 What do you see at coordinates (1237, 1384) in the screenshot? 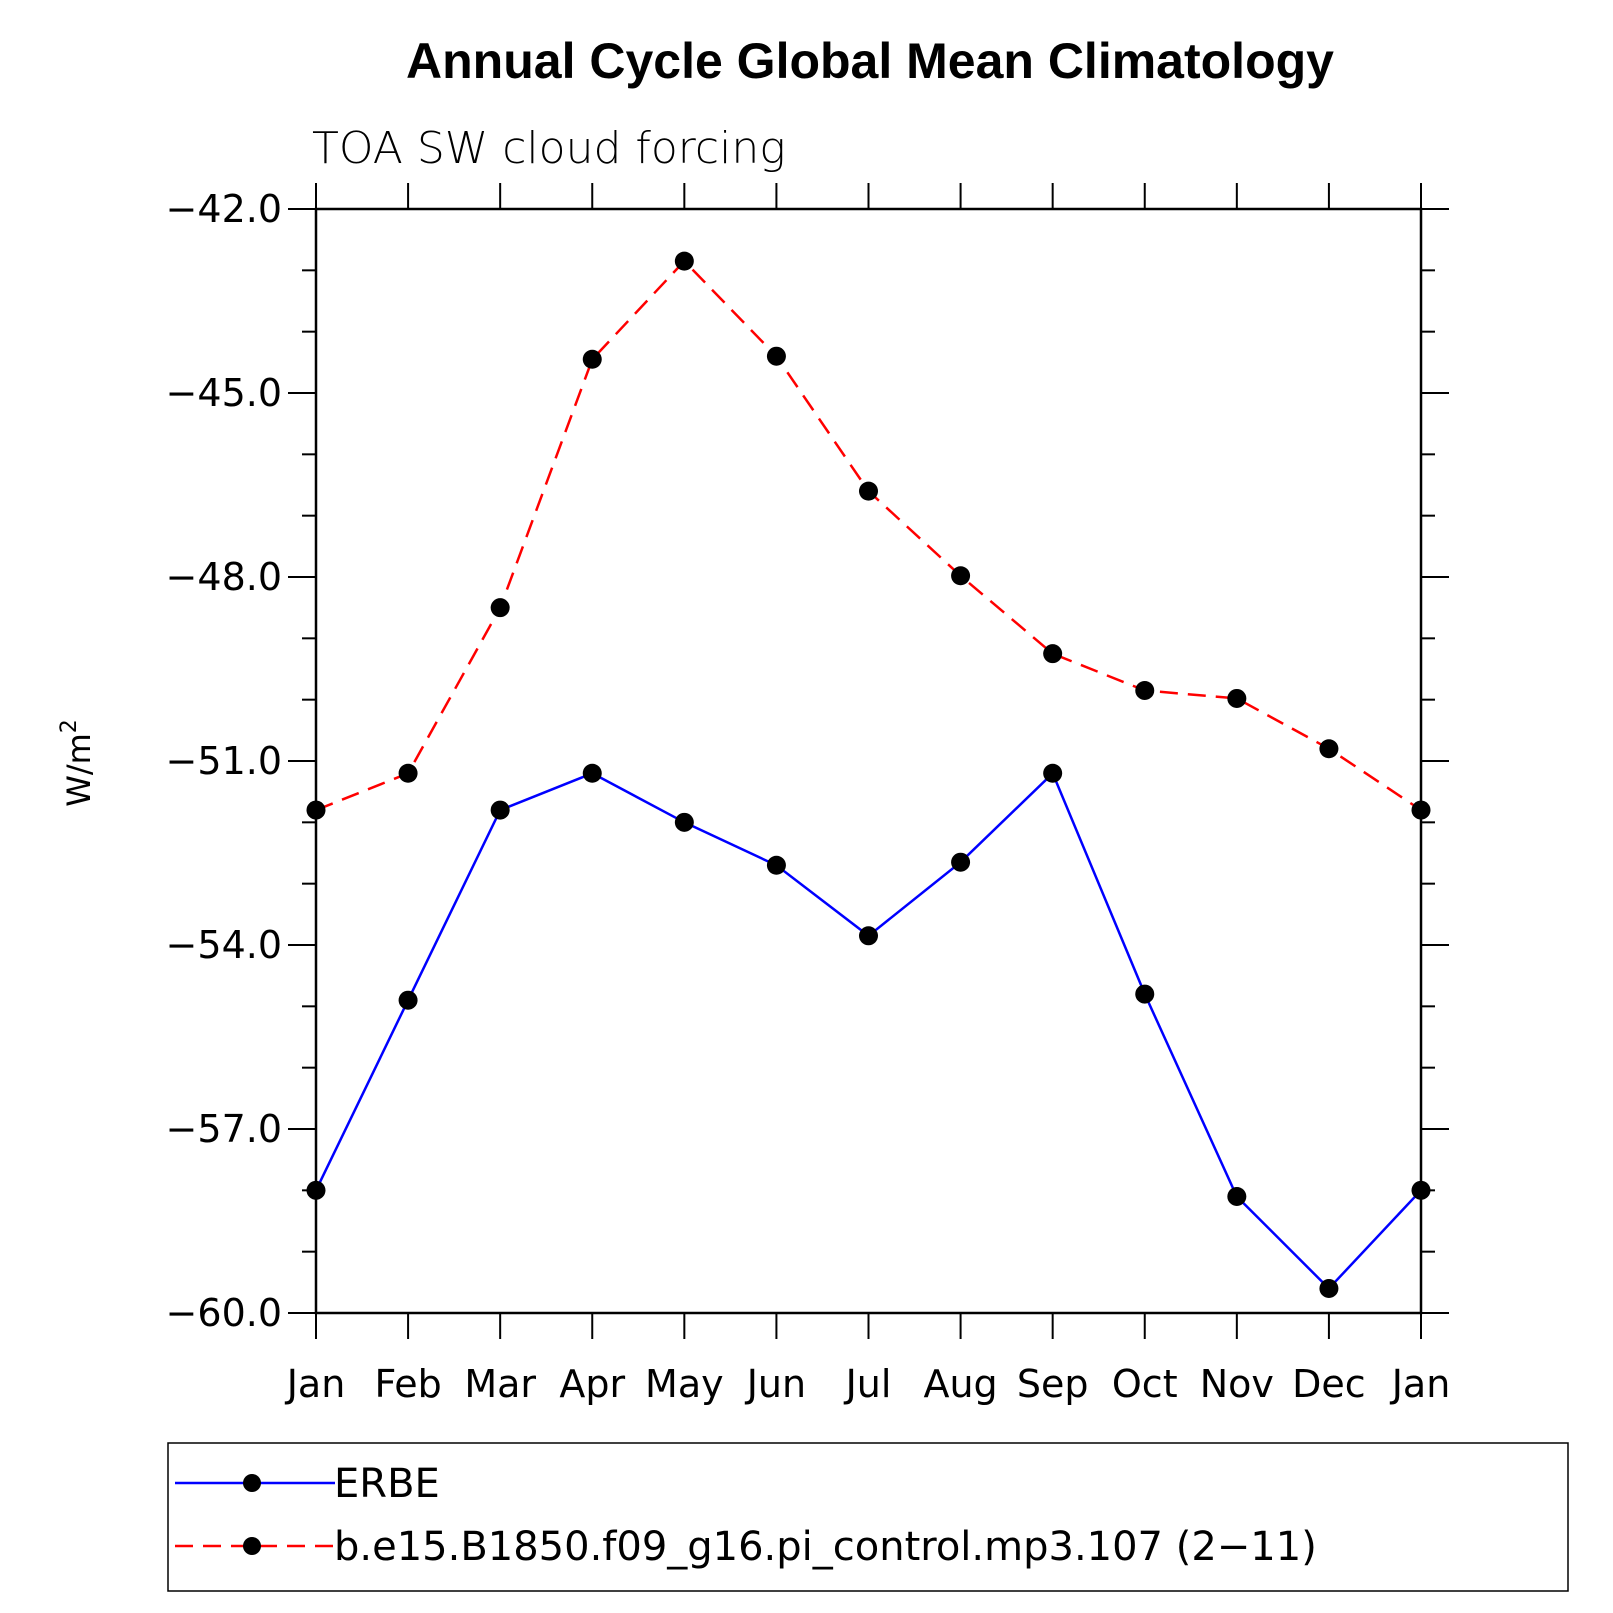
I see `x-tick-label: Nov` at bounding box center [1237, 1384].